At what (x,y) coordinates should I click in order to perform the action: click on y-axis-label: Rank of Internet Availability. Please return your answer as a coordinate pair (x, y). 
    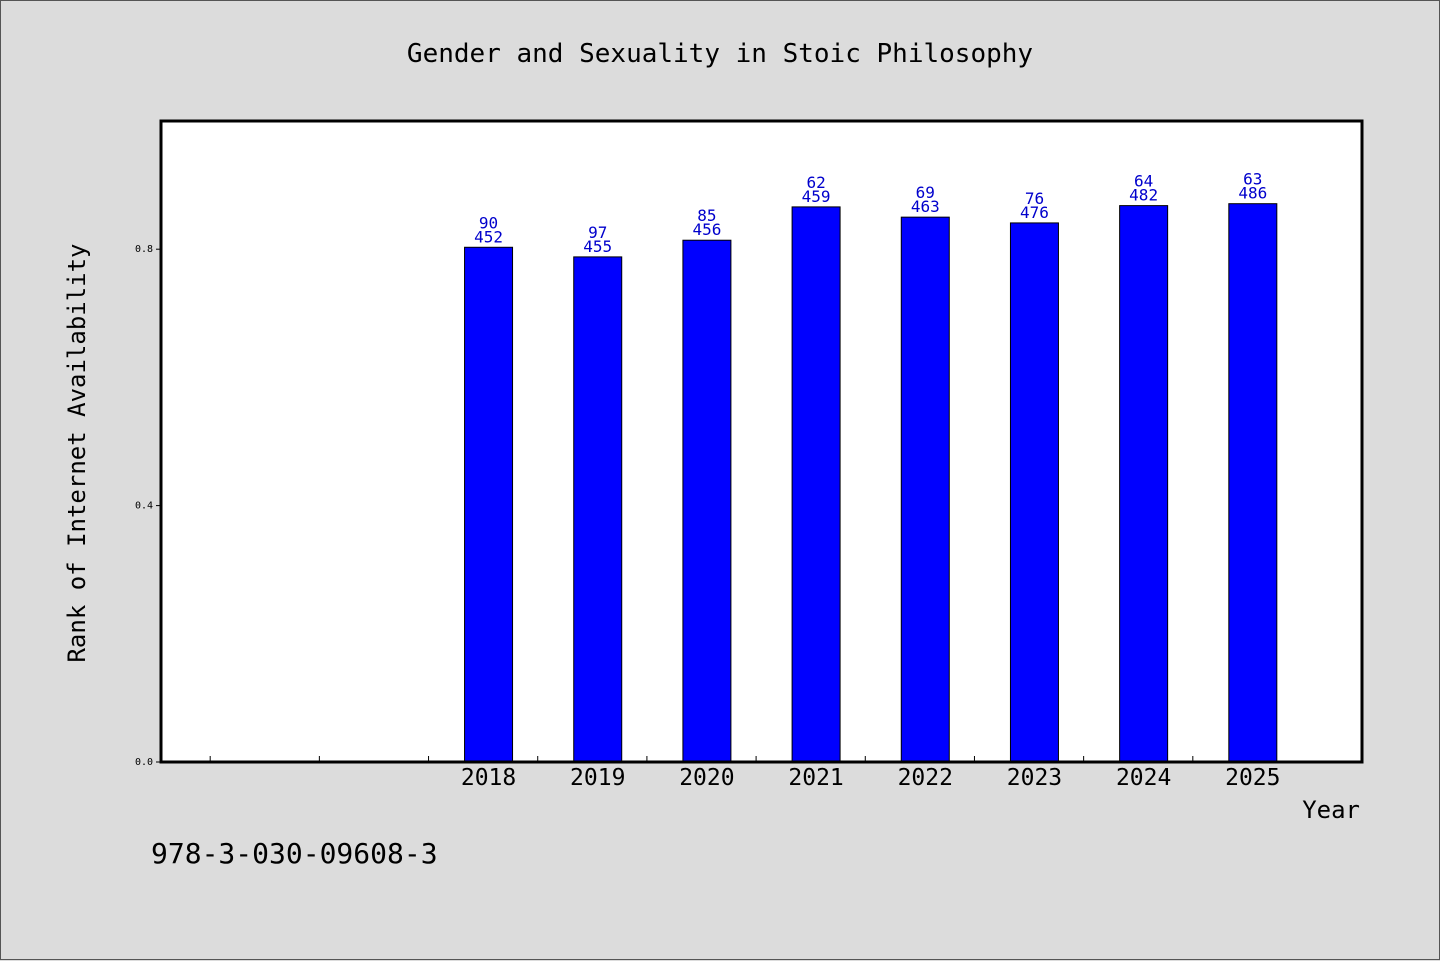
    Looking at the image, I should click on (77, 452).